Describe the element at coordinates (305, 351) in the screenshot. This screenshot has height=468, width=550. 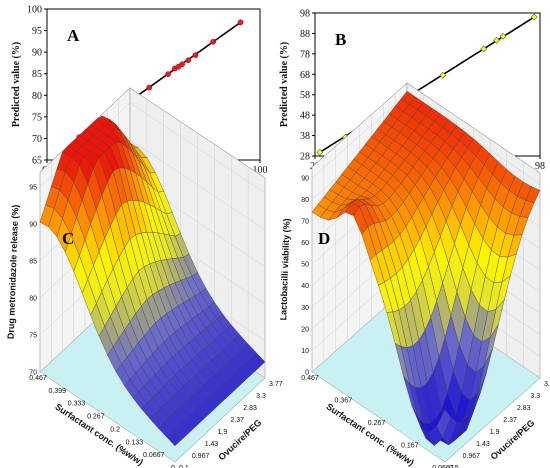
I see `z-tick-label: 10` at that location.